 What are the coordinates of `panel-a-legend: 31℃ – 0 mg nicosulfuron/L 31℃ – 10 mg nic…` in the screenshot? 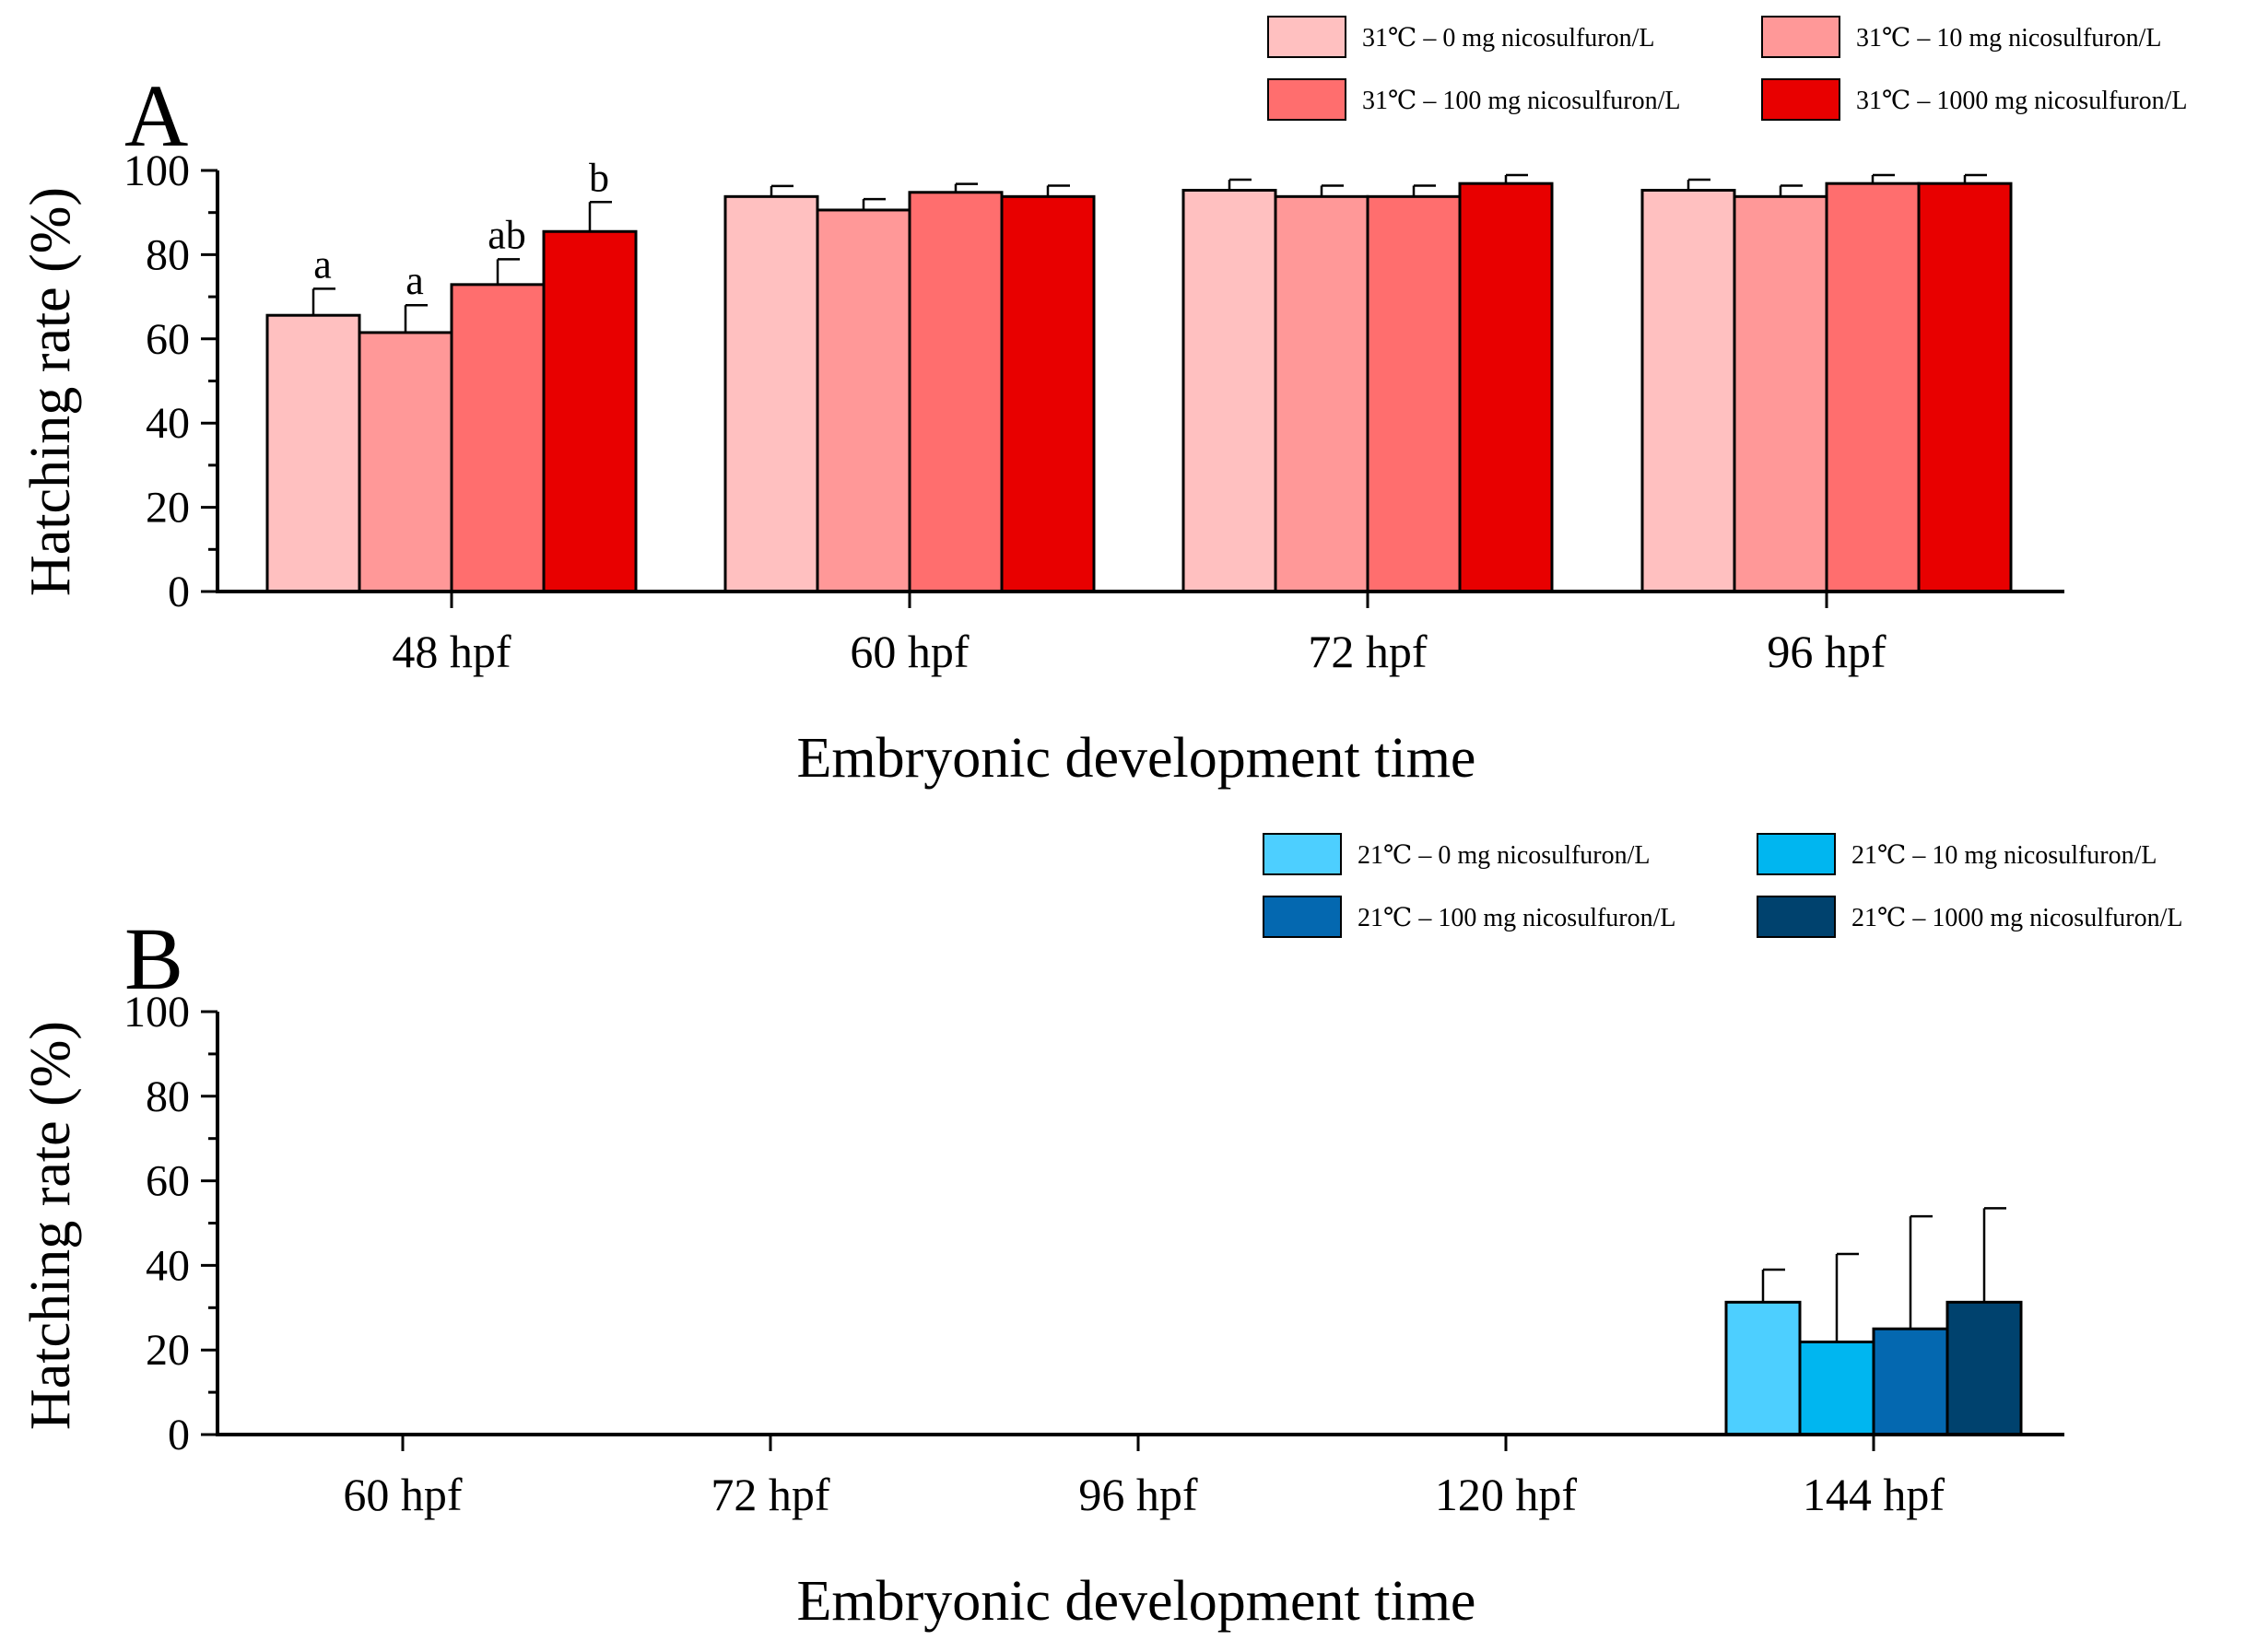 It's located at (1727, 68).